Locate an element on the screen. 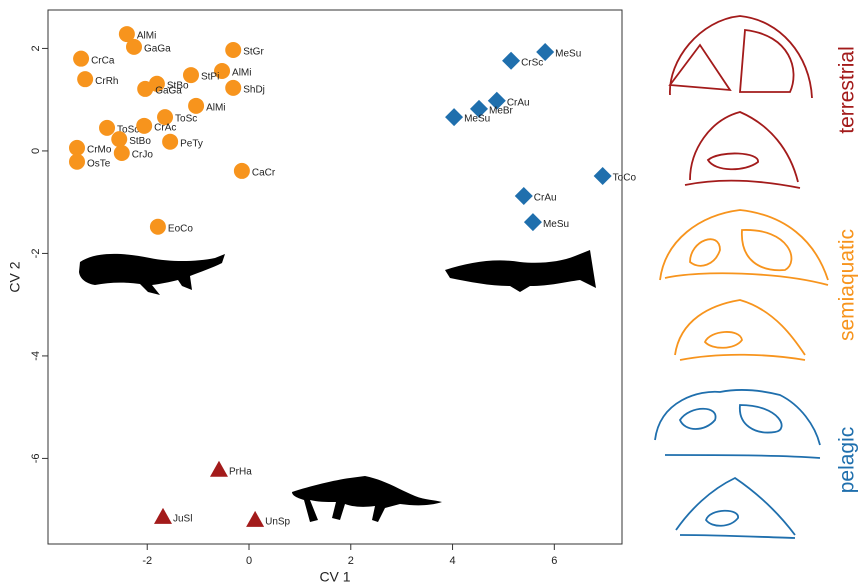  y-tick-label: -2 is located at coordinates (36, 254).